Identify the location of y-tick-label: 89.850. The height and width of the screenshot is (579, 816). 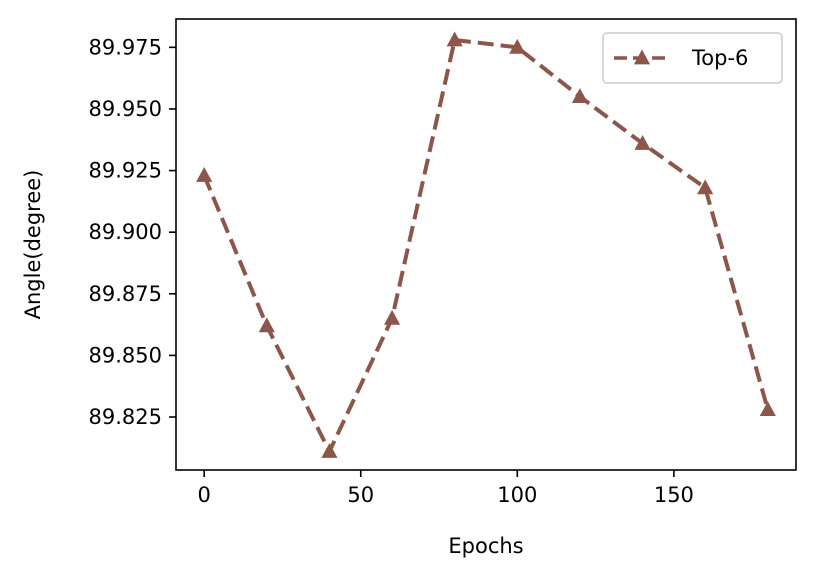
(125, 355).